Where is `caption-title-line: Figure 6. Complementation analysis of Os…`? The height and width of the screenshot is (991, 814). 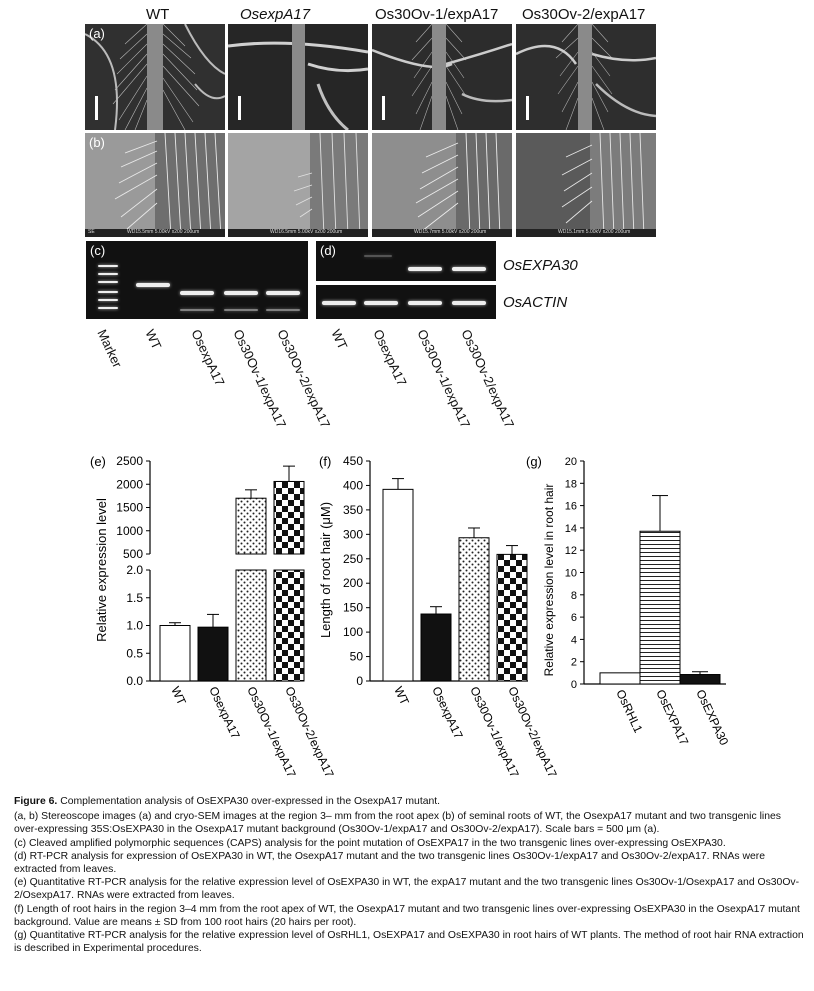 caption-title-line: Figure 6. Complementation analysis of Os… is located at coordinates (409, 801).